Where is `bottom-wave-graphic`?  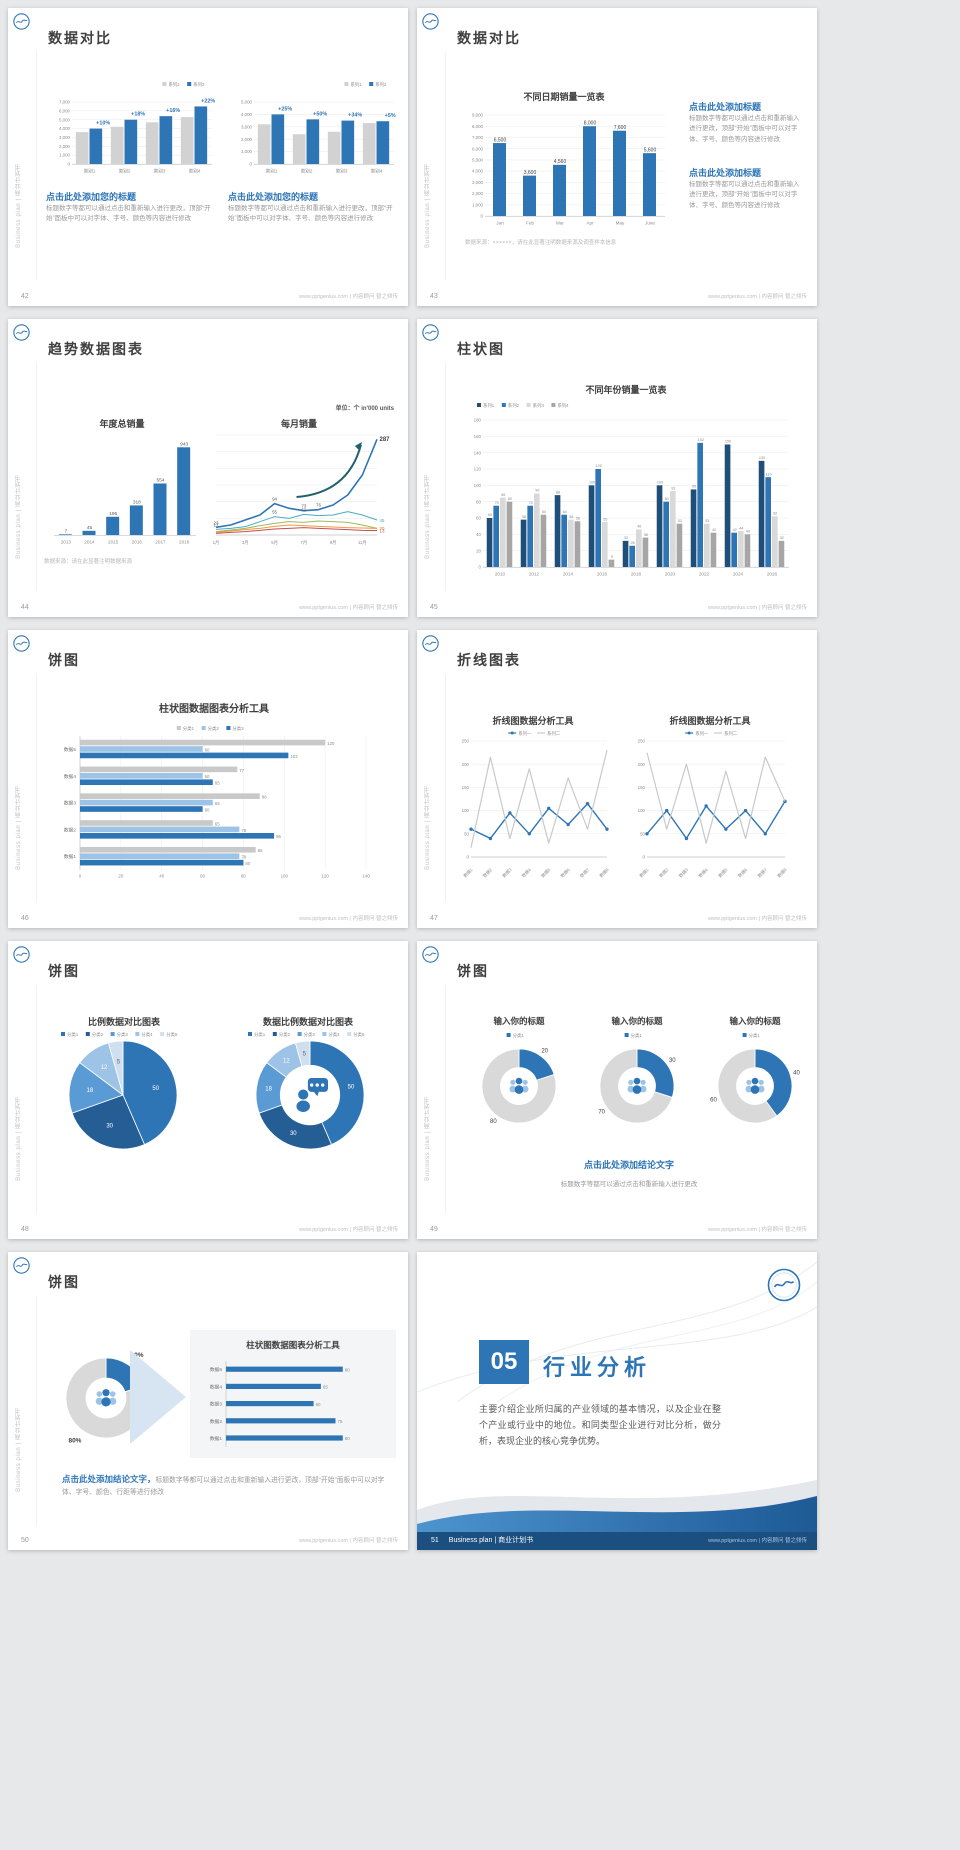 bottom-wave-graphic is located at coordinates (617, 1515).